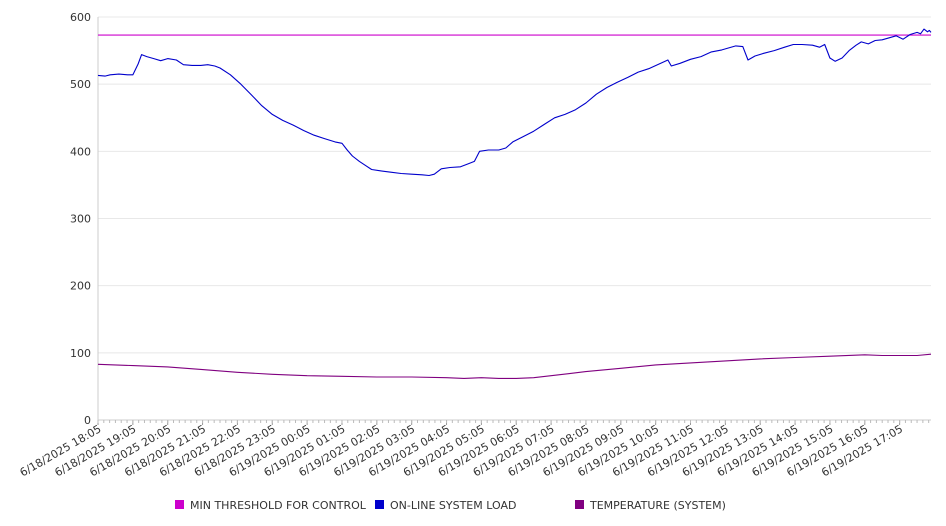  I want to click on legend-label: MIN THRESHOLD FOR CONTROL, so click(278, 505).